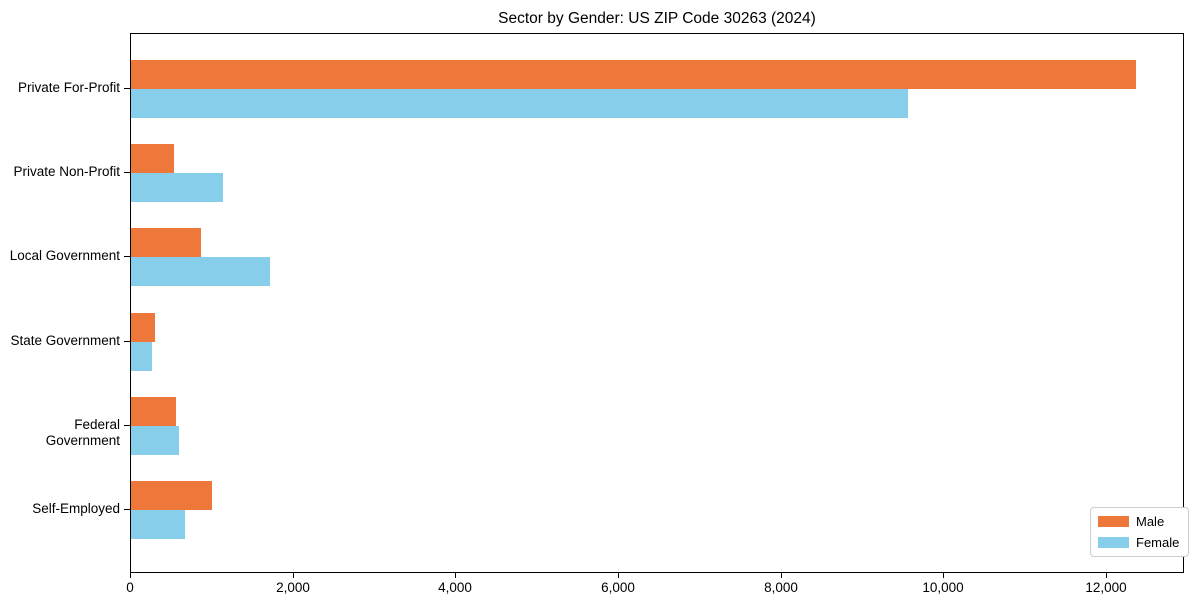 This screenshot has width=1200, height=600. Describe the element at coordinates (943, 587) in the screenshot. I see `x-tick-label: 10,000` at that location.